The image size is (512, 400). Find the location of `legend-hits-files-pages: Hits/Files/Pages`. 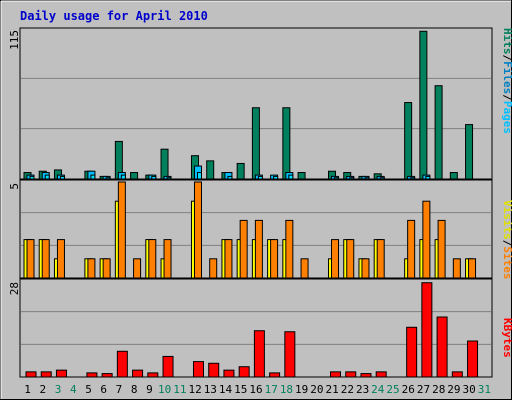

legend-hits-files-pages: Hits/Files/Pages is located at coordinates (506, 81).